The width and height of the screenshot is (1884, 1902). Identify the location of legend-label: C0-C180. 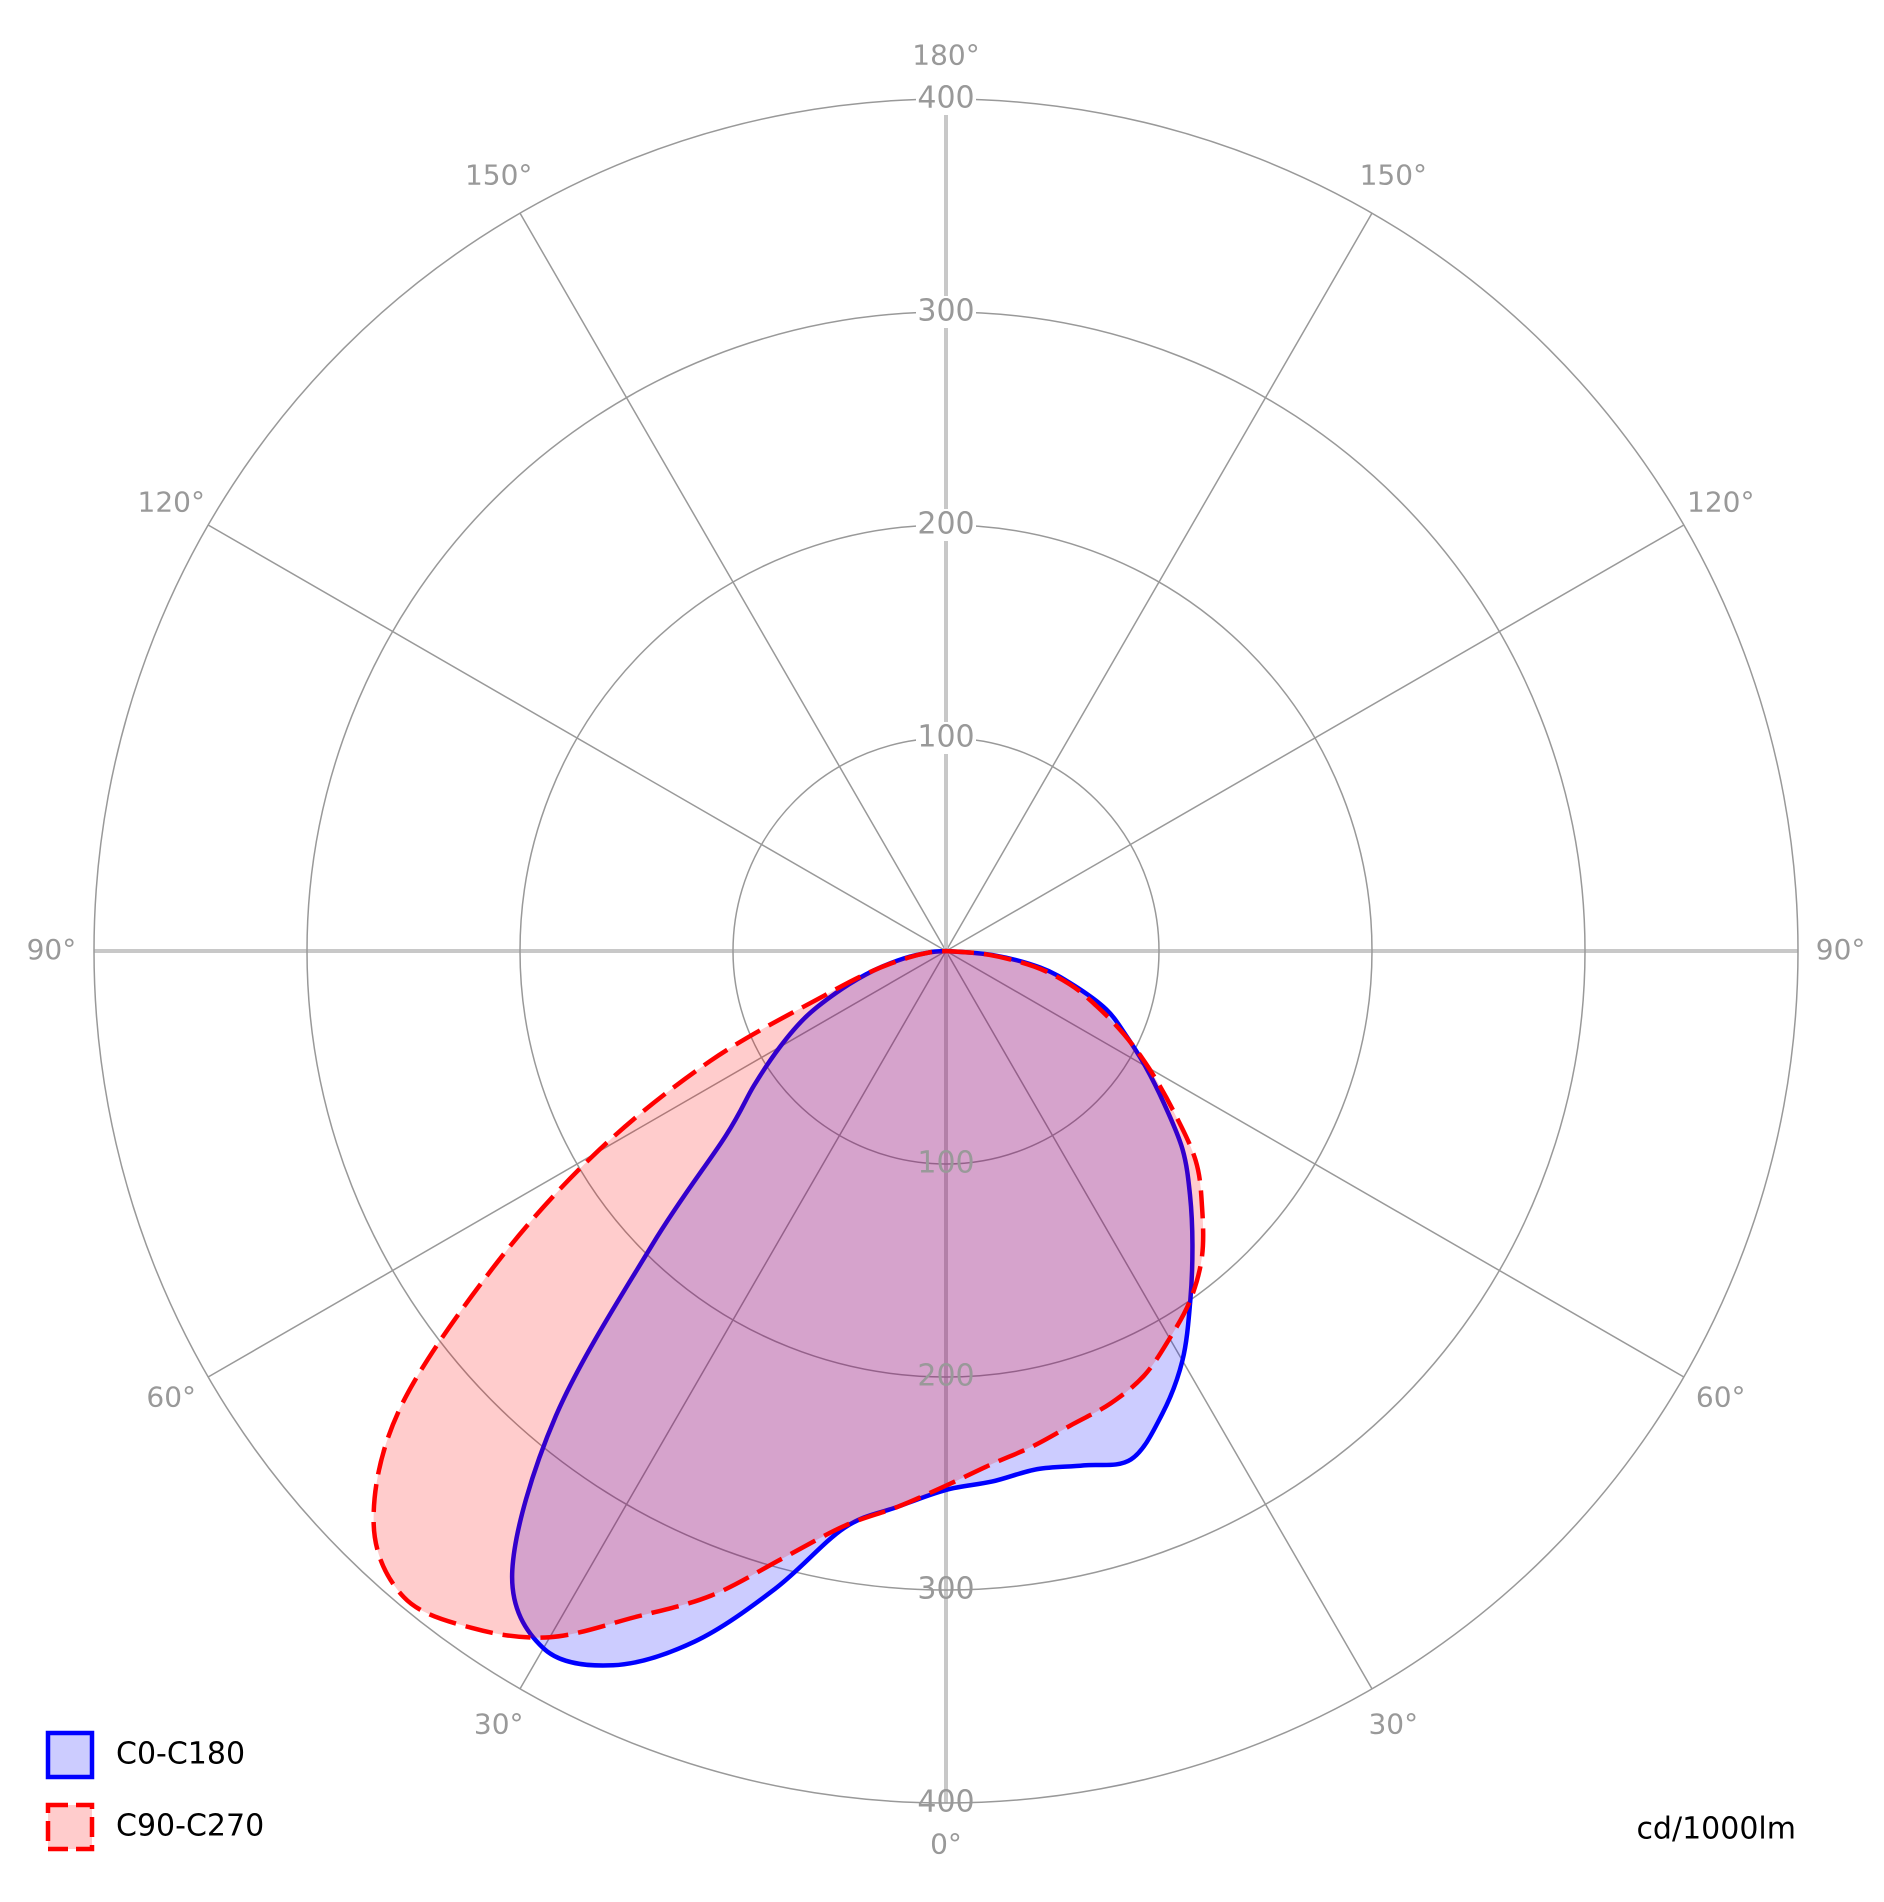
(180, 1754).